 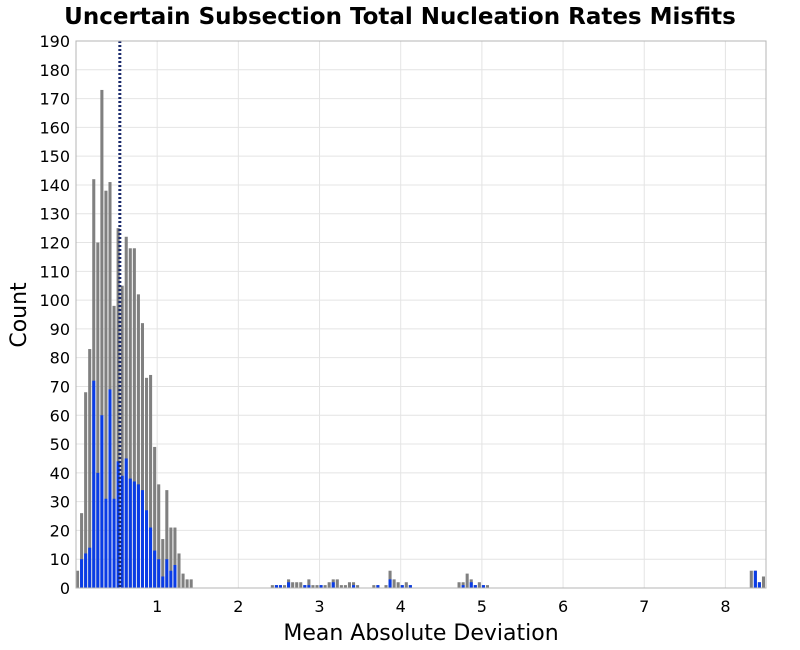 I want to click on y-tick-label: 180, so click(x=54, y=70).